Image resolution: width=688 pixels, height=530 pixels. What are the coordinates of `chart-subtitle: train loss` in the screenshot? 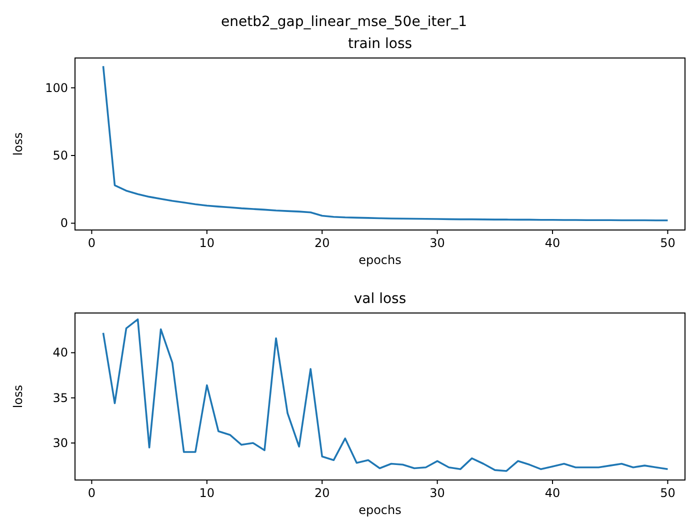 It's located at (380, 44).